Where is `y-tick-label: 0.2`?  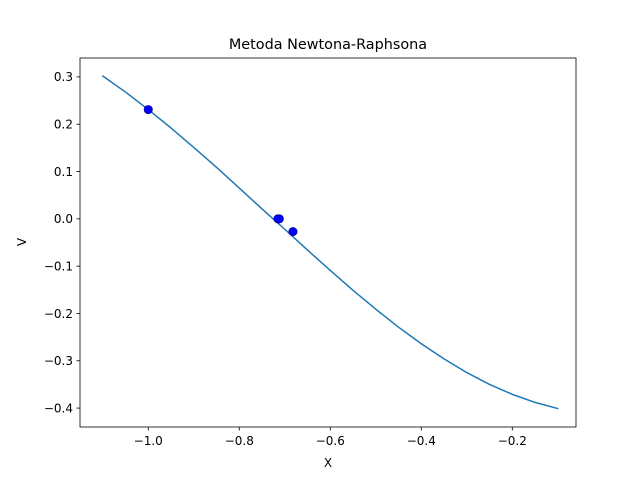 y-tick-label: 0.2 is located at coordinates (63, 125).